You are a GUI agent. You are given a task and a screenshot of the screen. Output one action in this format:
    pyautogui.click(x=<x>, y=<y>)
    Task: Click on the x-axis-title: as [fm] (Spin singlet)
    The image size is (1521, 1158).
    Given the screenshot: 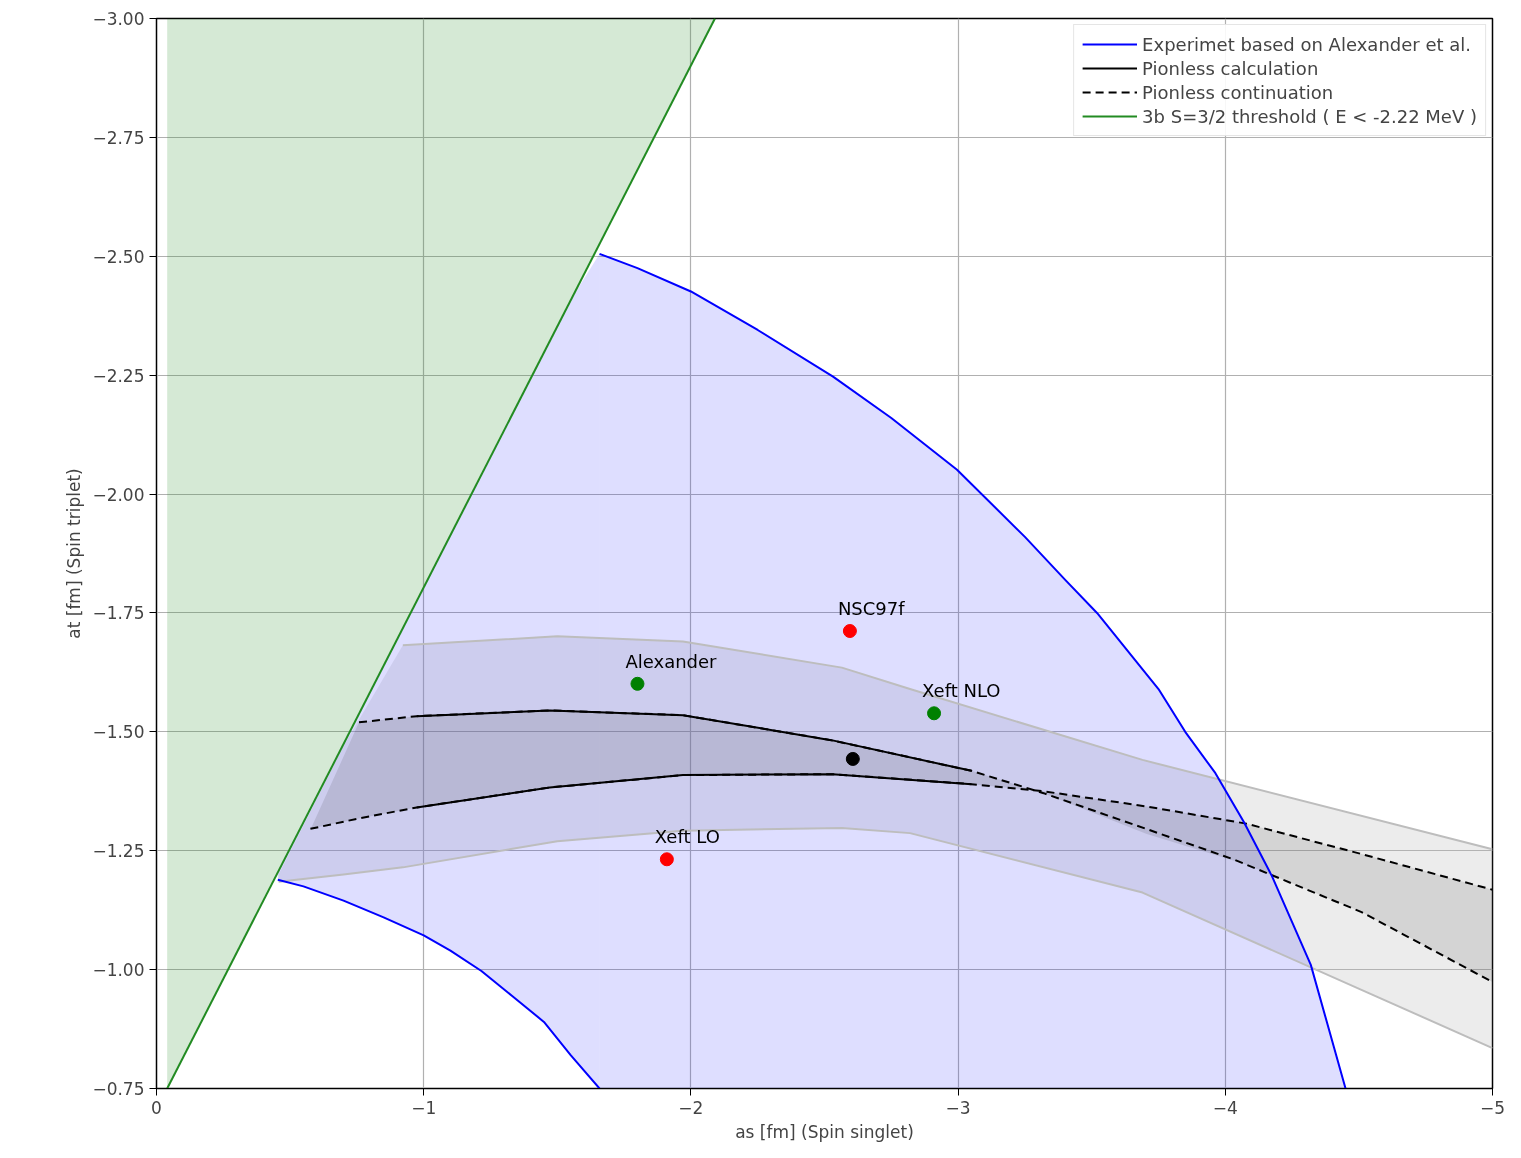 What is the action you would take?
    pyautogui.click(x=824, y=1131)
    